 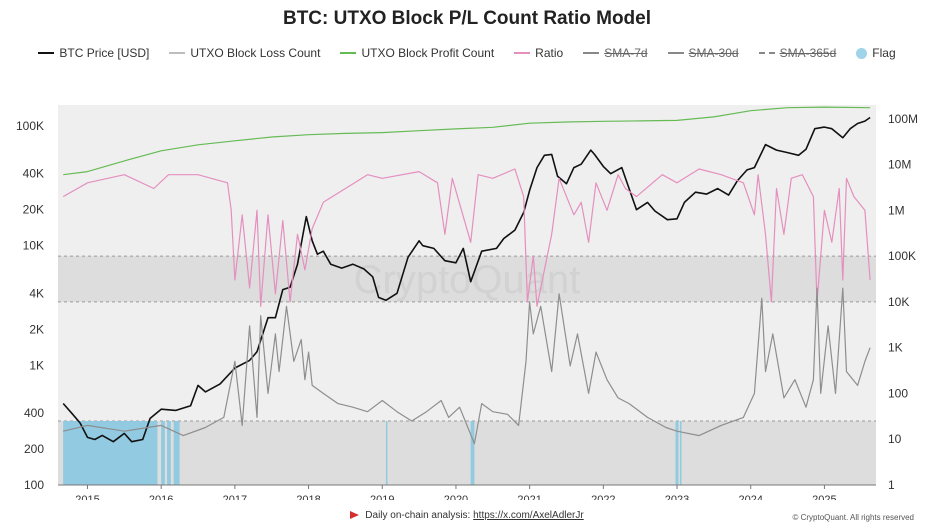 I want to click on legend-item-loss-count: UTXO Block Loss Count, so click(x=244, y=53).